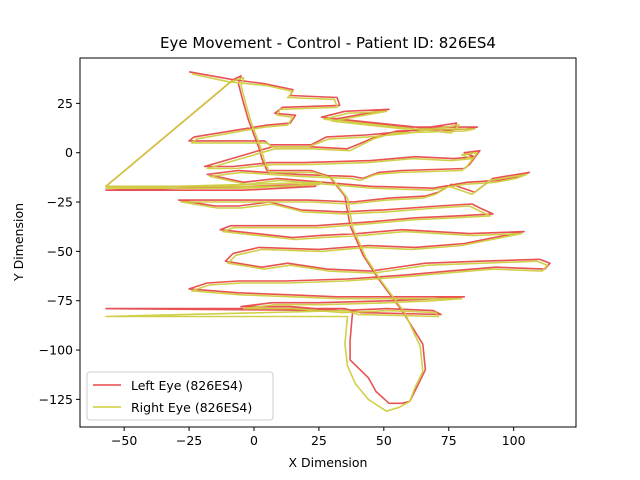 The height and width of the screenshot is (480, 640). I want to click on x-tick-label: 100, so click(514, 440).